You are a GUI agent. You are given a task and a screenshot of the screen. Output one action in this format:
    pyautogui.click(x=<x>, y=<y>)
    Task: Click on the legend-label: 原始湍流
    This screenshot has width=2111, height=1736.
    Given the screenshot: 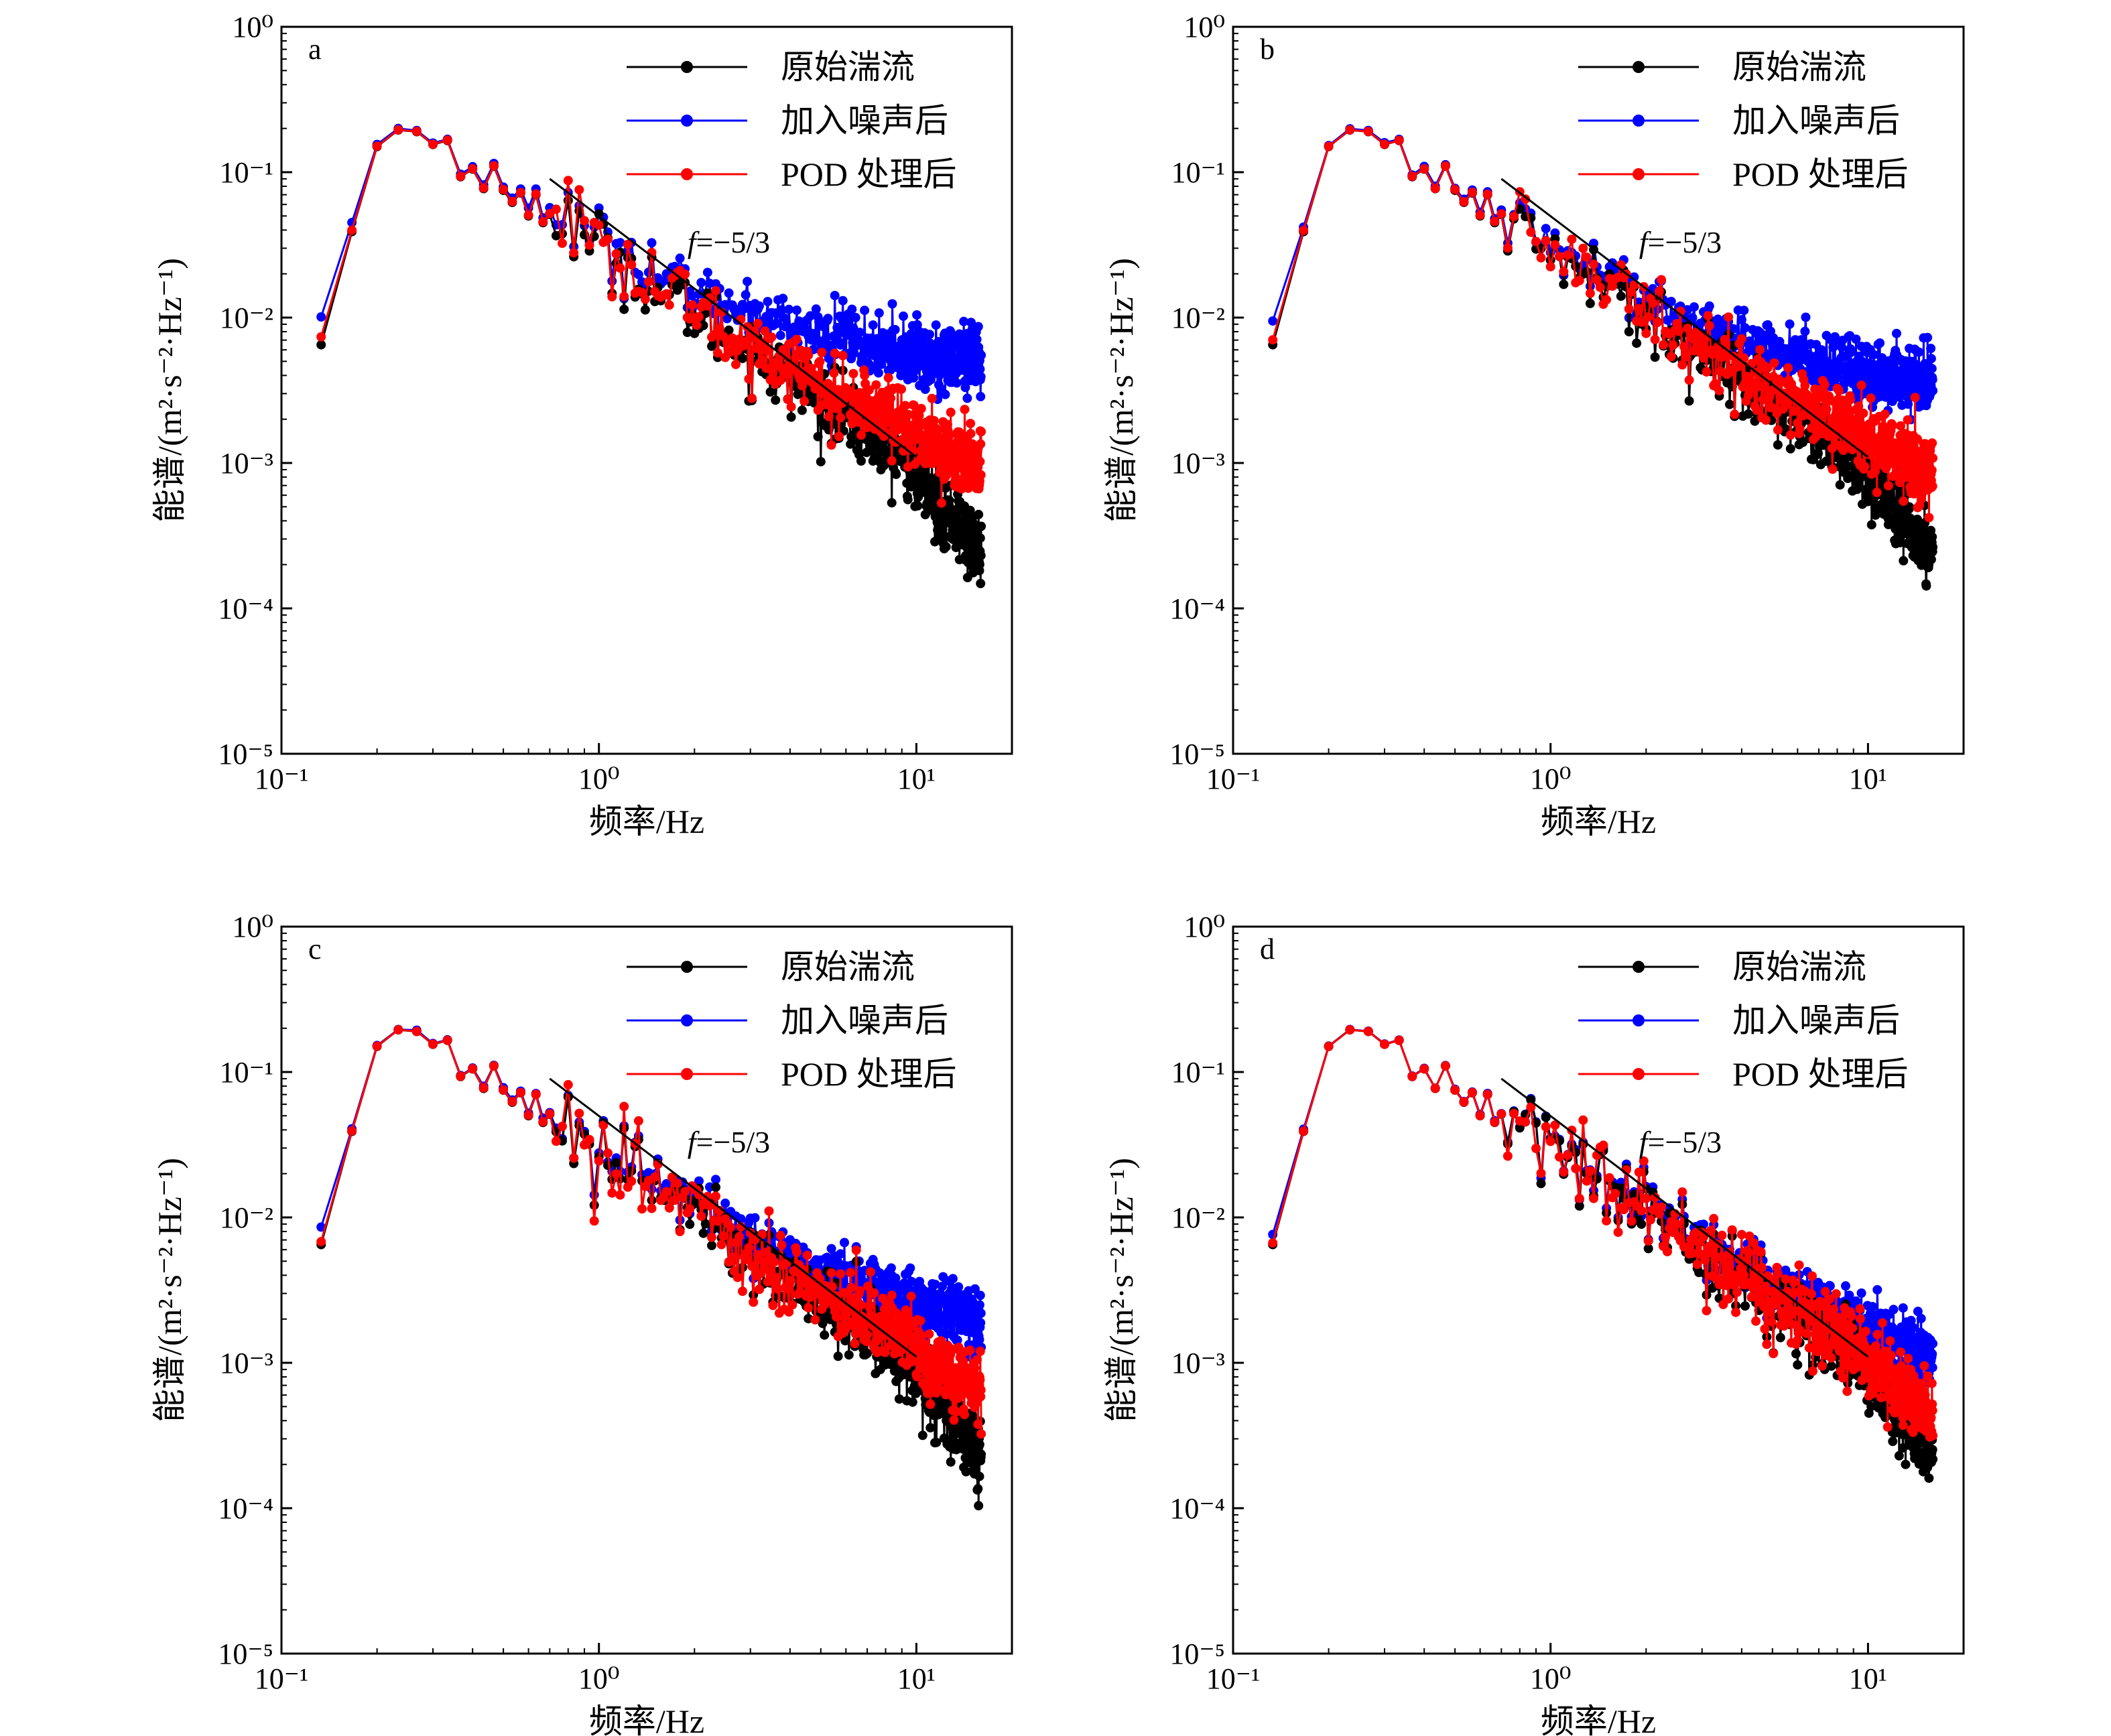 What is the action you would take?
    pyautogui.click(x=1799, y=67)
    